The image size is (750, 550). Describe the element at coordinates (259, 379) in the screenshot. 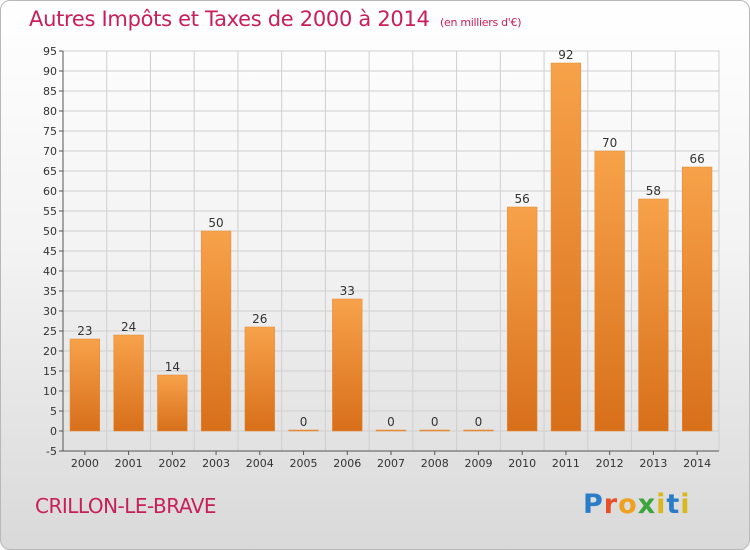

I see `bar-2004` at that location.